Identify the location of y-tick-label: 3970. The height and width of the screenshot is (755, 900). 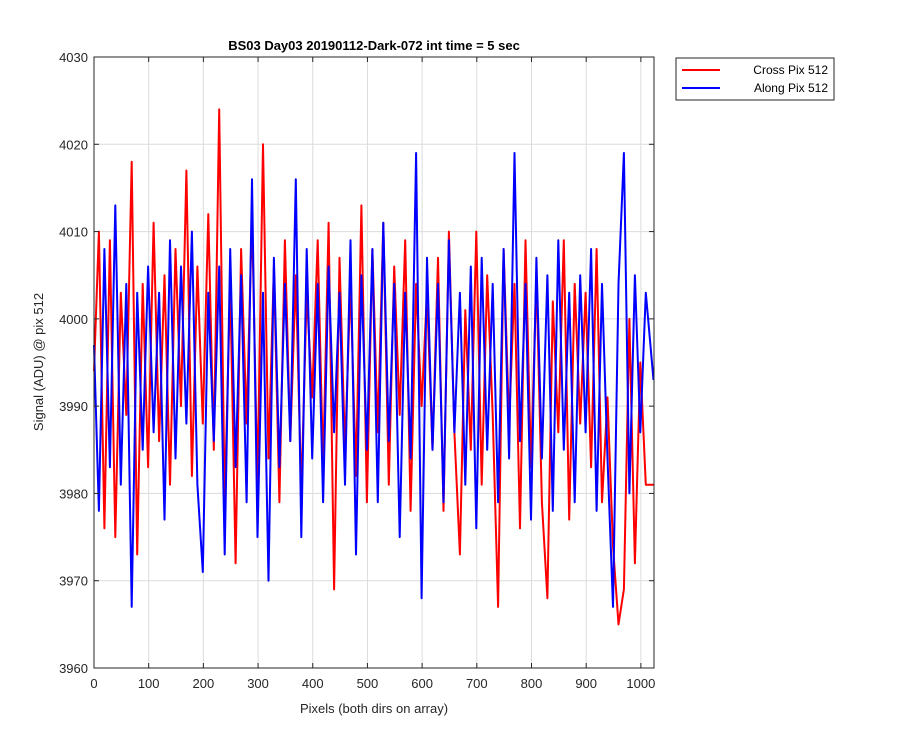
(73, 581).